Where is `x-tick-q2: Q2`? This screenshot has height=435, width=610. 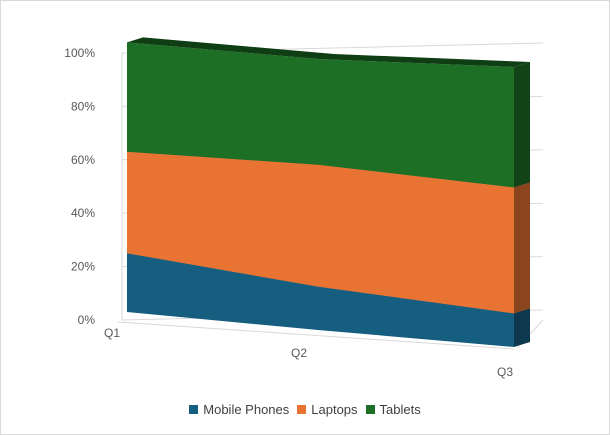
x-tick-q2: Q2 is located at coordinates (299, 353).